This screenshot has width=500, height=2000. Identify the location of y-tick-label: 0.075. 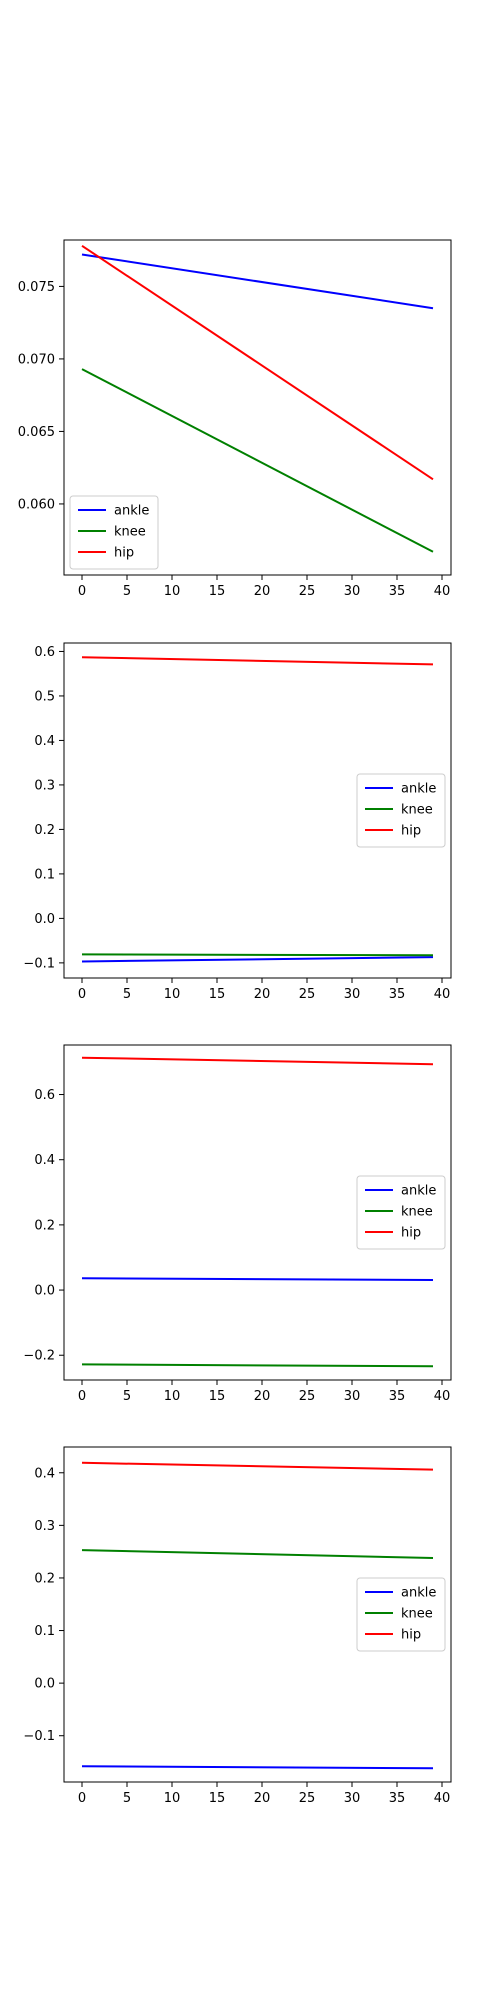
(36, 287).